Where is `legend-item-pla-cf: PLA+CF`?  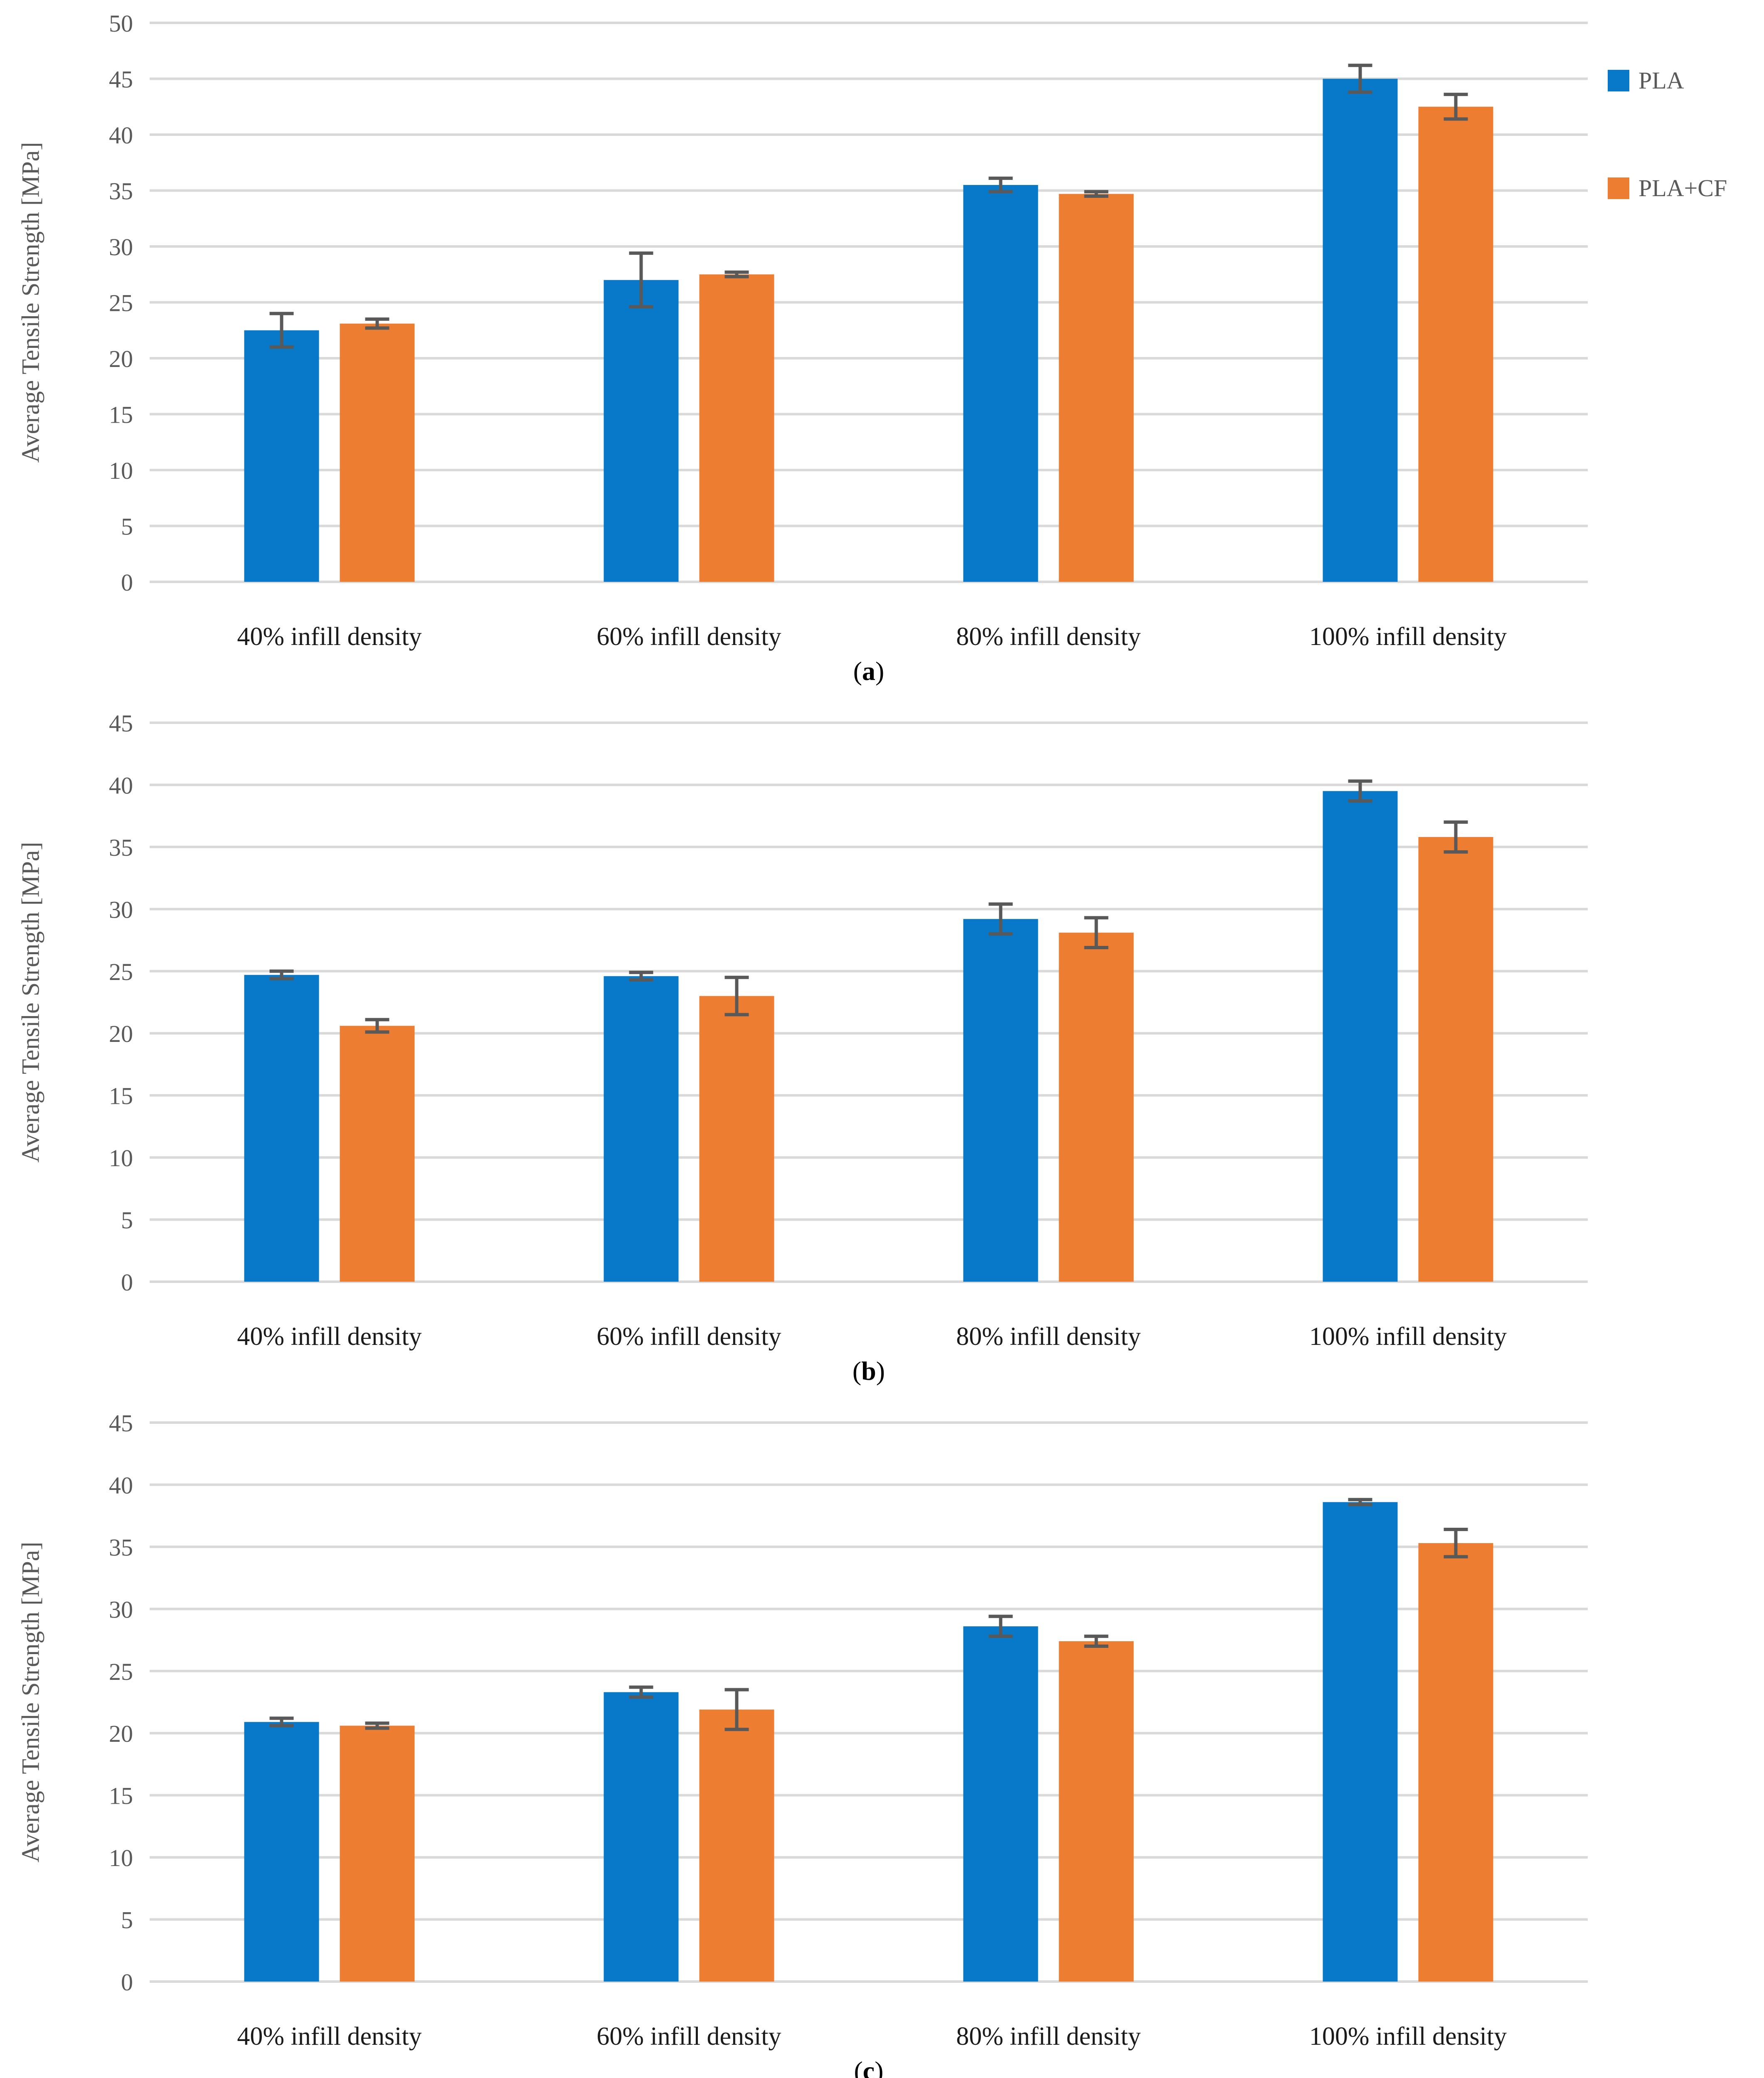 legend-item-pla-cf: PLA+CF is located at coordinates (1667, 188).